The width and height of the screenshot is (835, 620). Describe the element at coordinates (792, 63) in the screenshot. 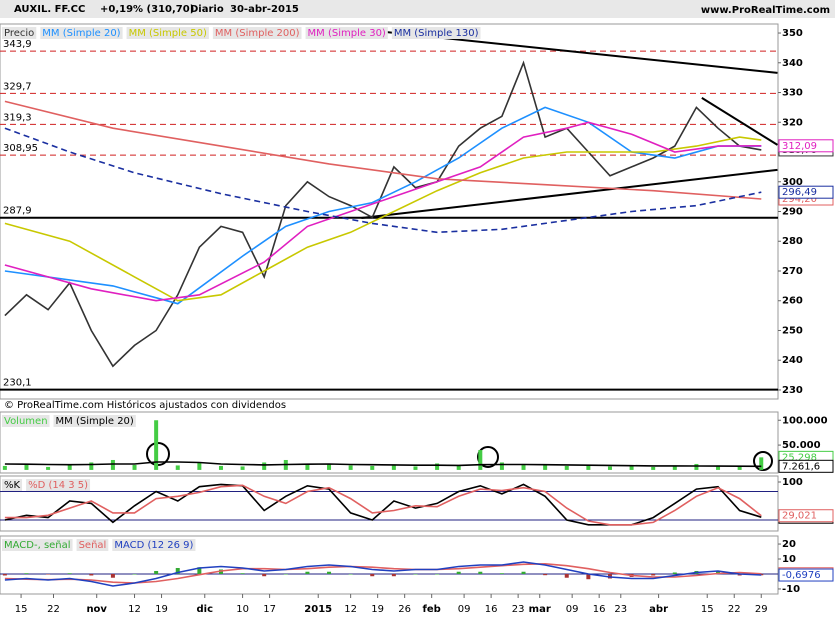

I see `y-tick-label: 340` at that location.